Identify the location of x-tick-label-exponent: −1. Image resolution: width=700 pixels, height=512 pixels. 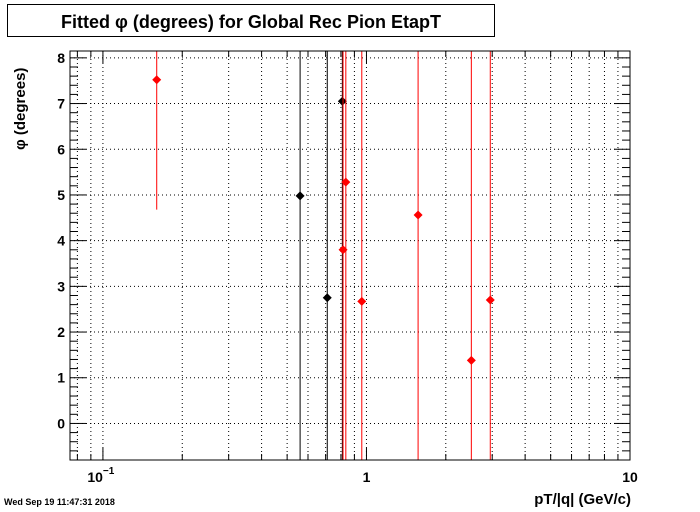
(109, 471).